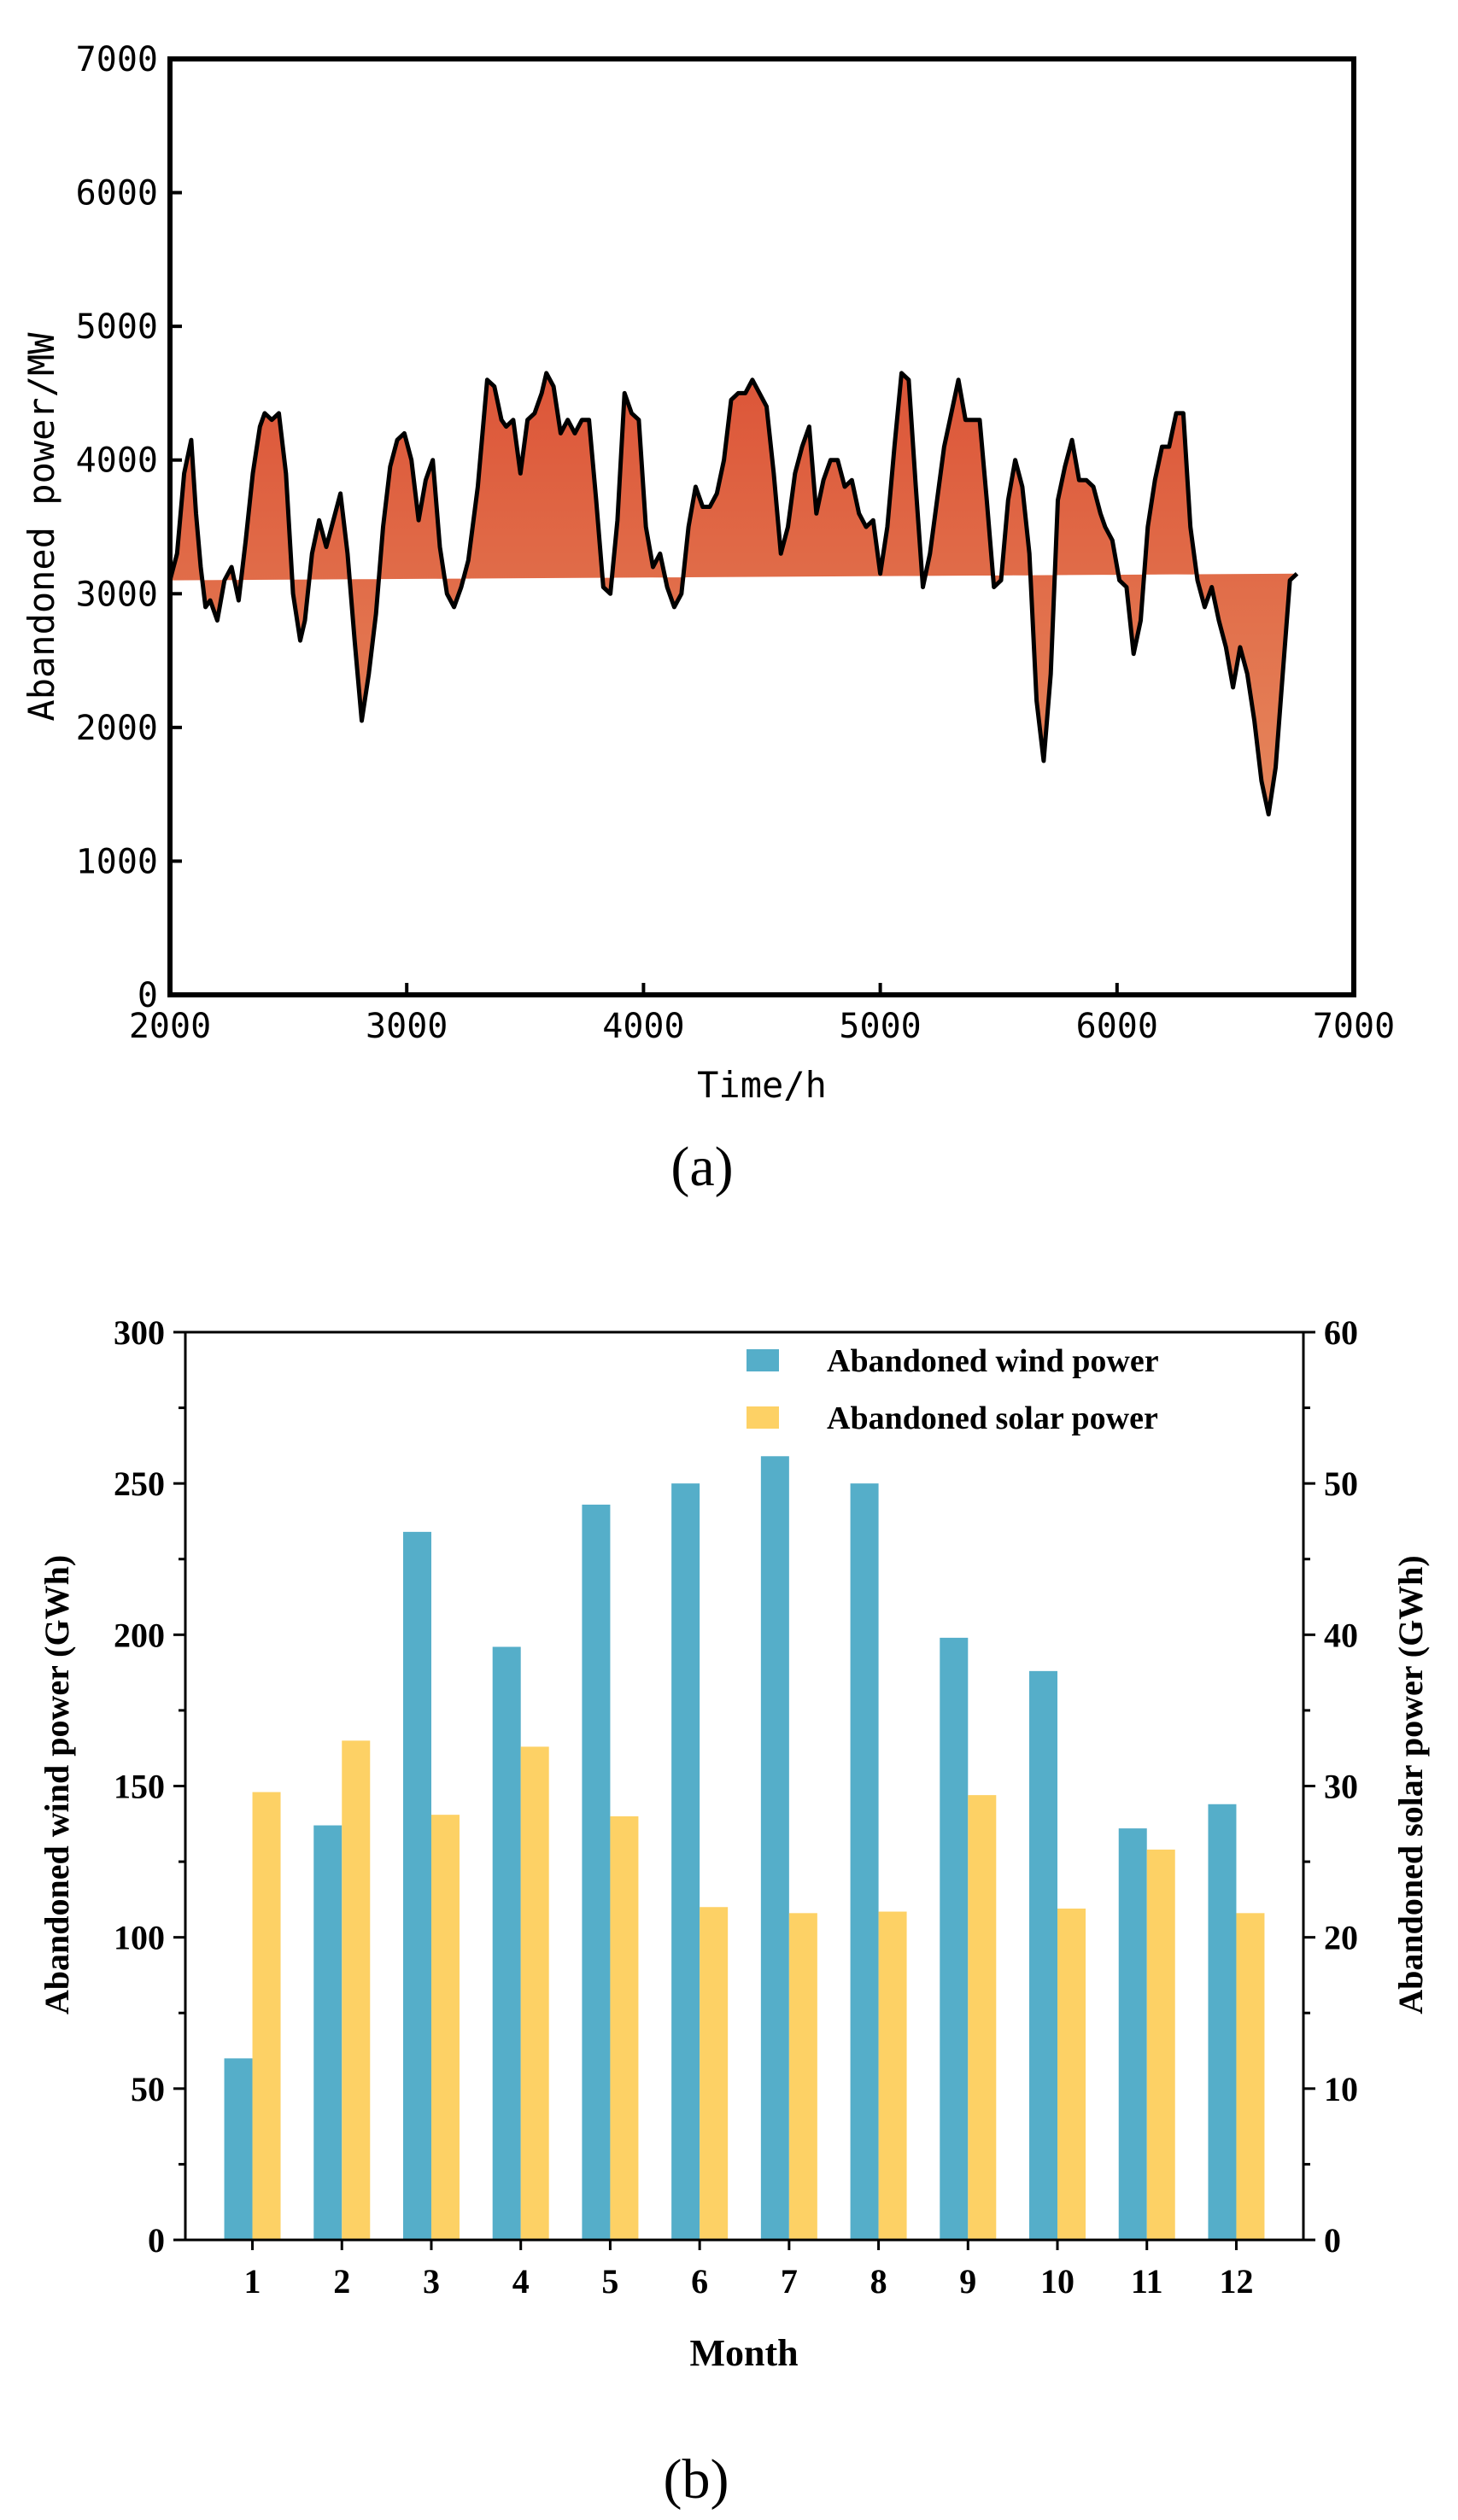 This screenshot has height=2520, width=1458. I want to click on x-tick-label-b: 3, so click(431, 2282).